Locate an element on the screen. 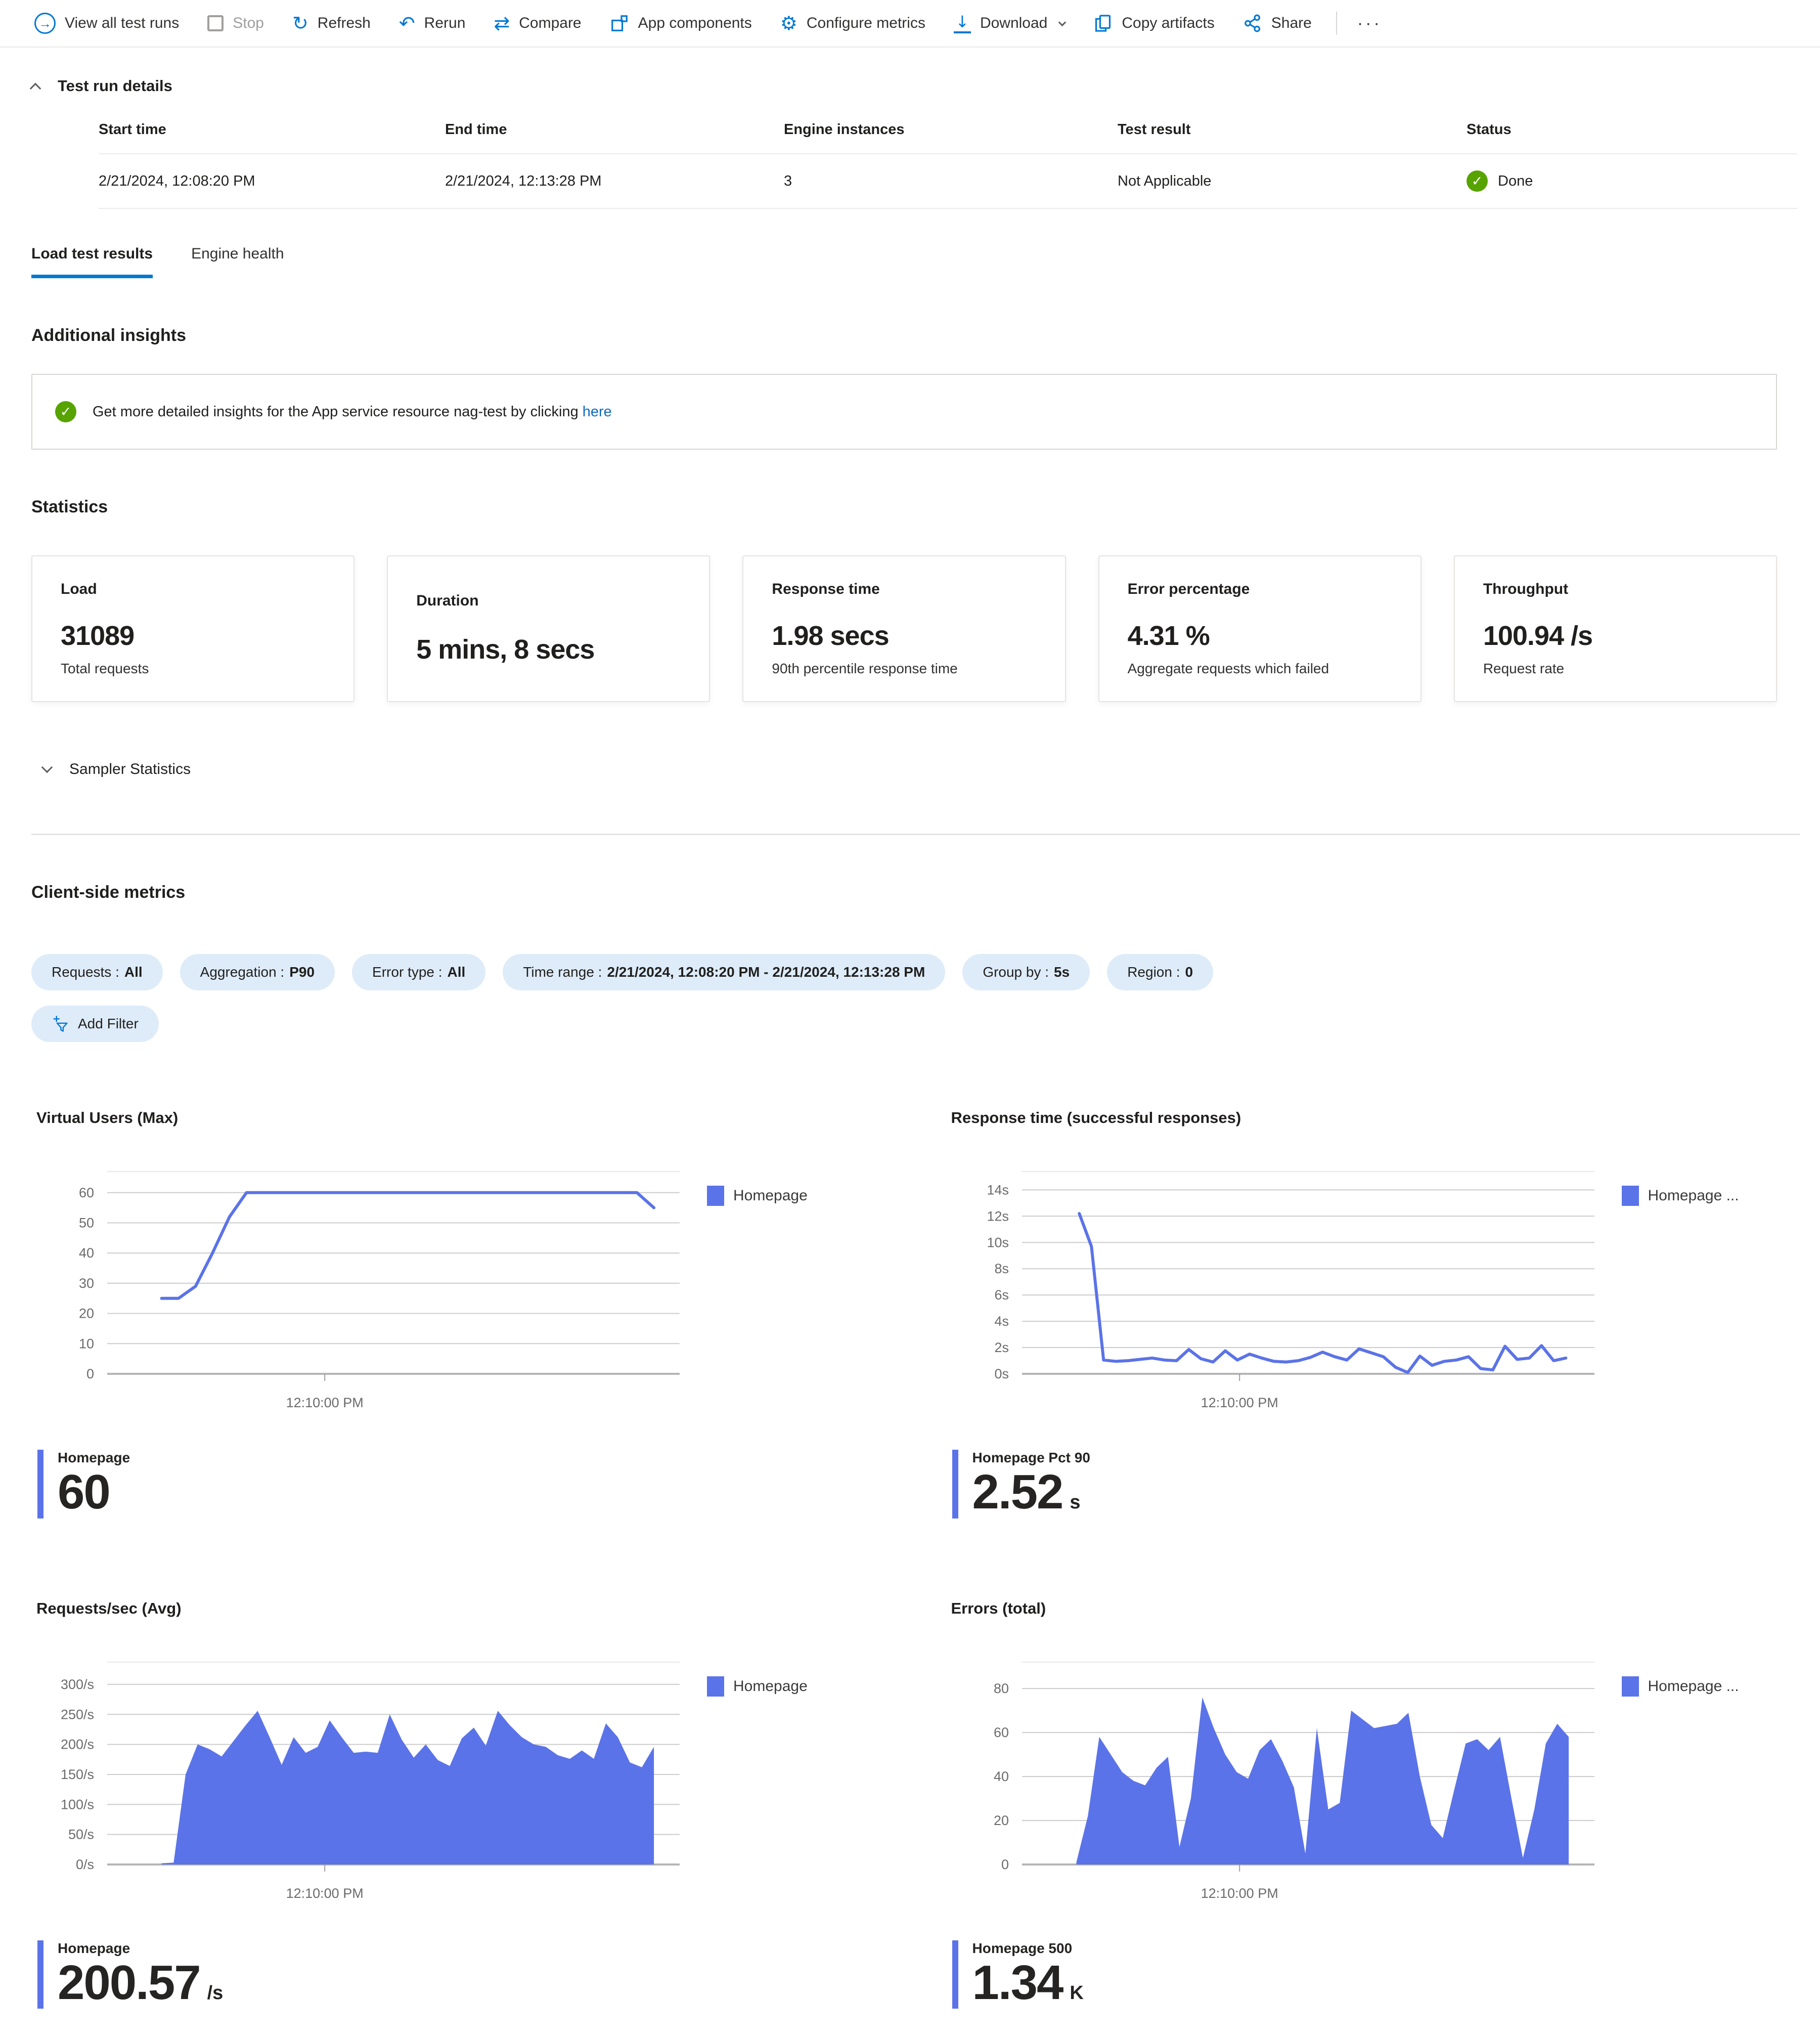 The image size is (1820, 2039). card-title: Load is located at coordinates (79, 589).